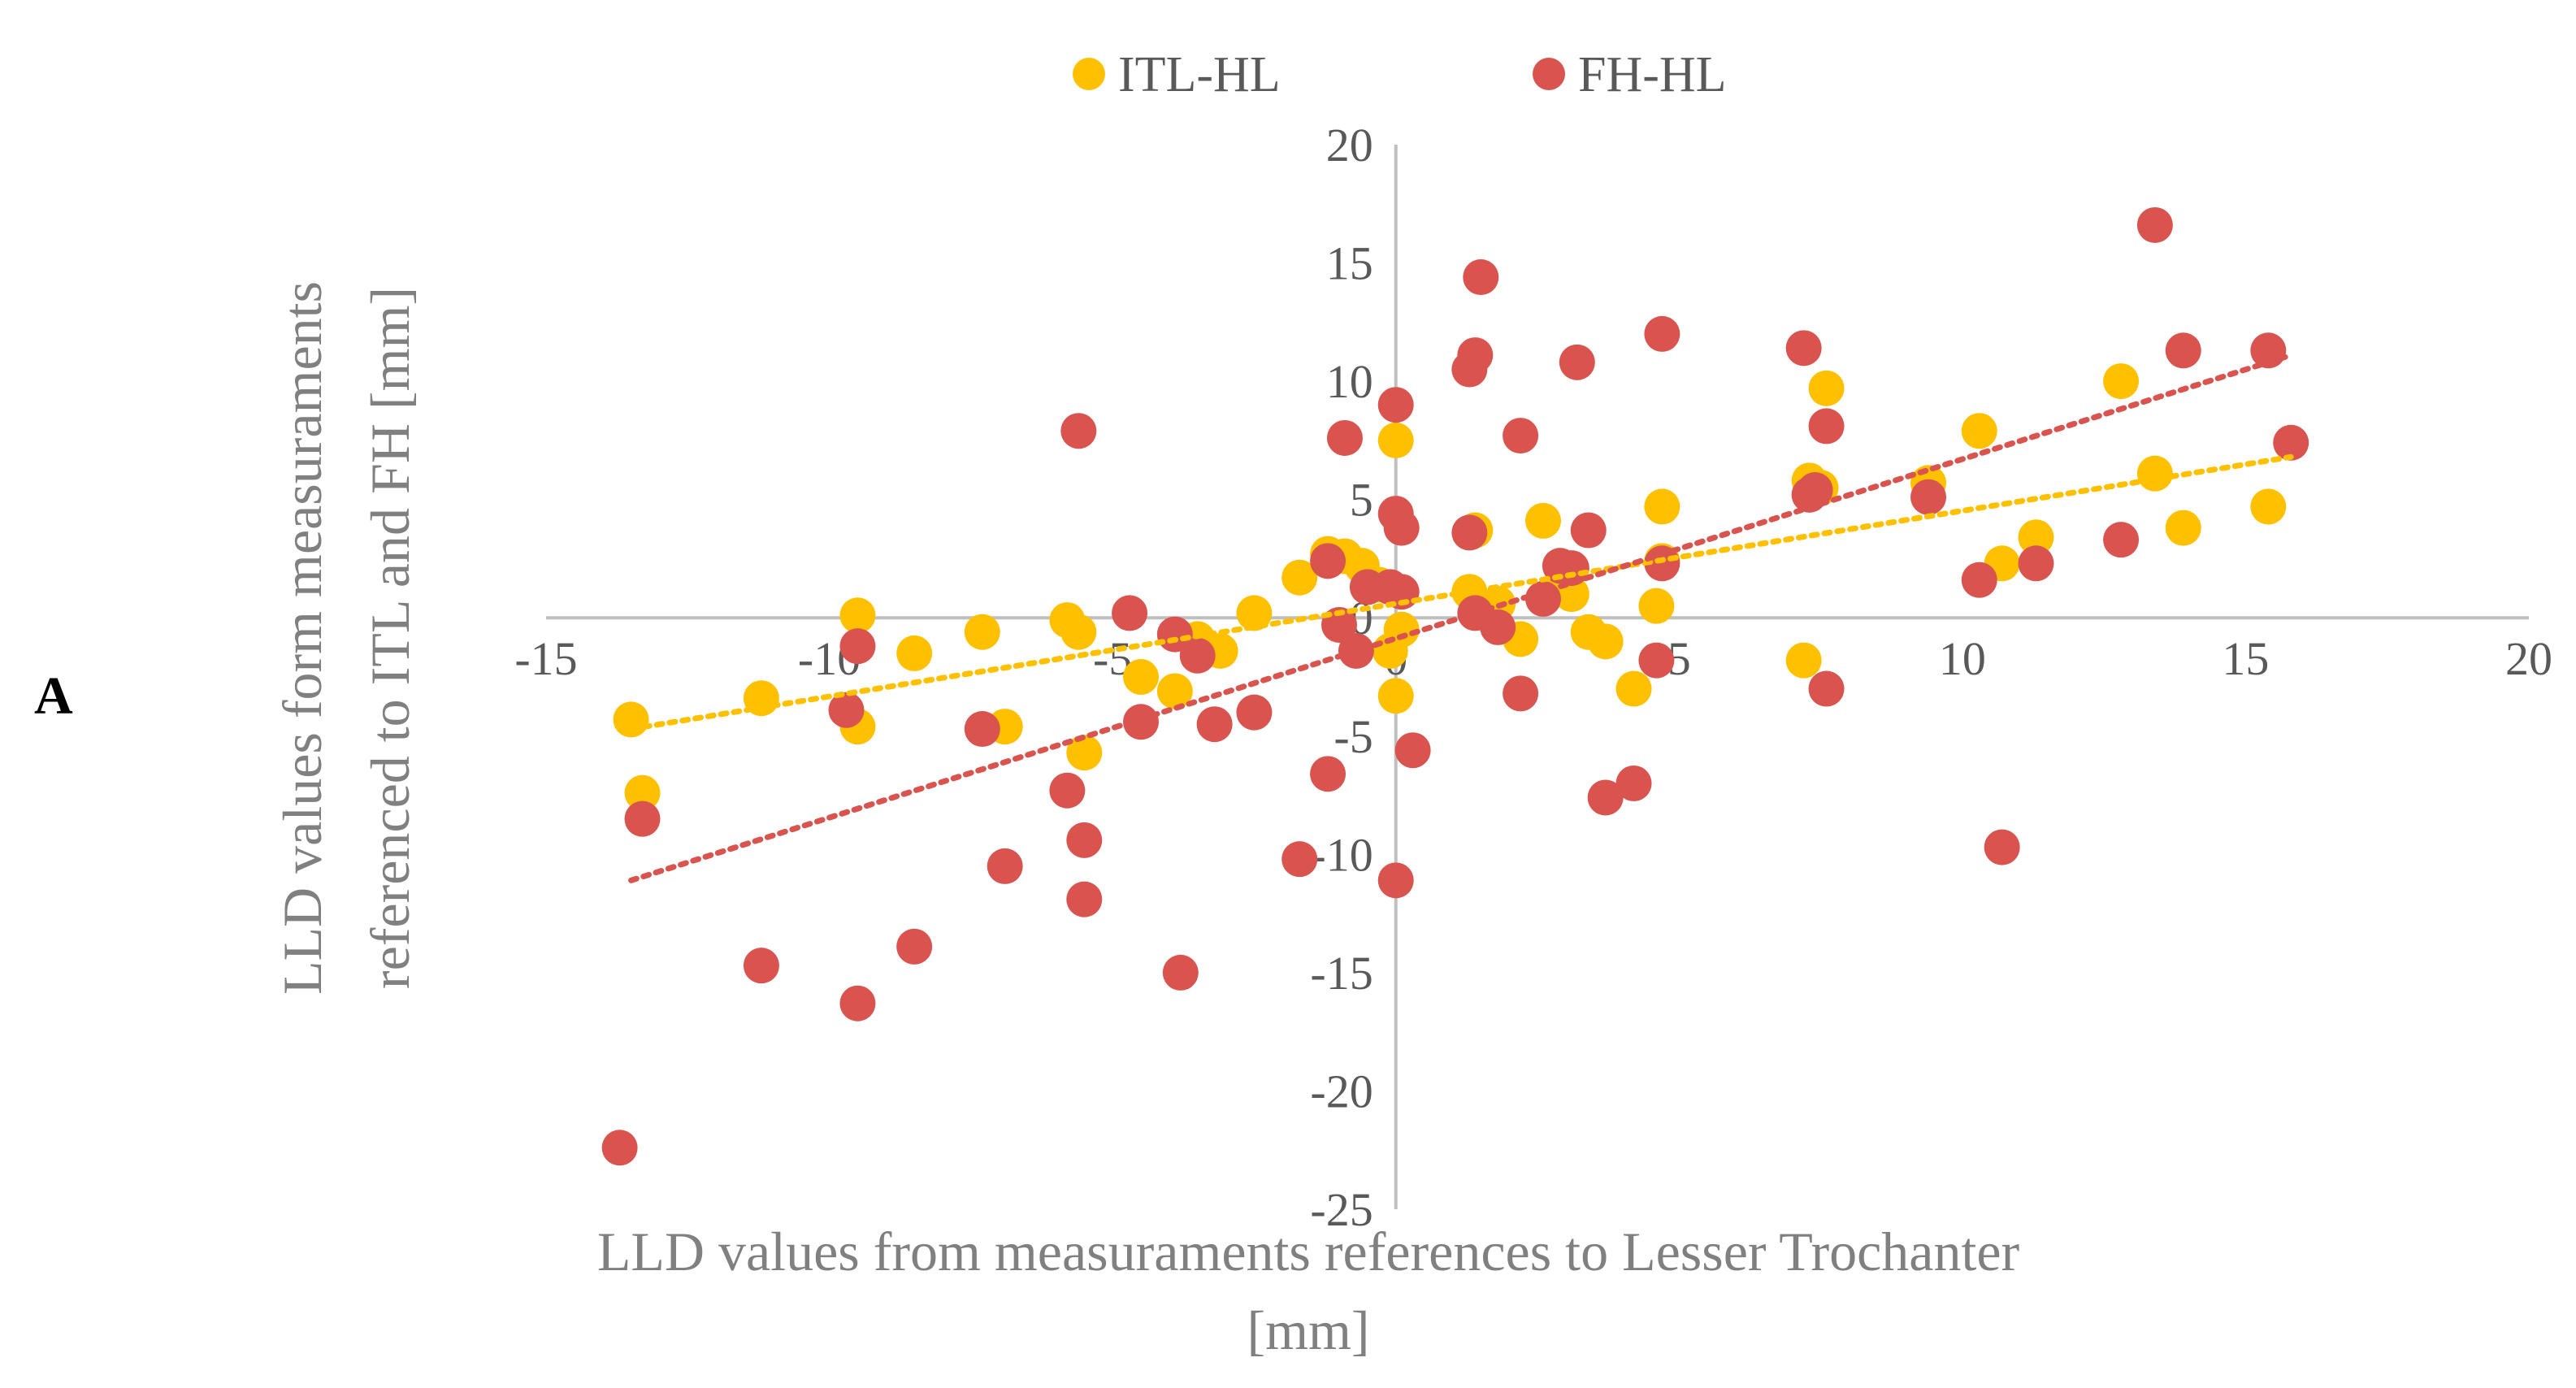  I want to click on legend: ITL-HL FH-HL, so click(1400, 75).